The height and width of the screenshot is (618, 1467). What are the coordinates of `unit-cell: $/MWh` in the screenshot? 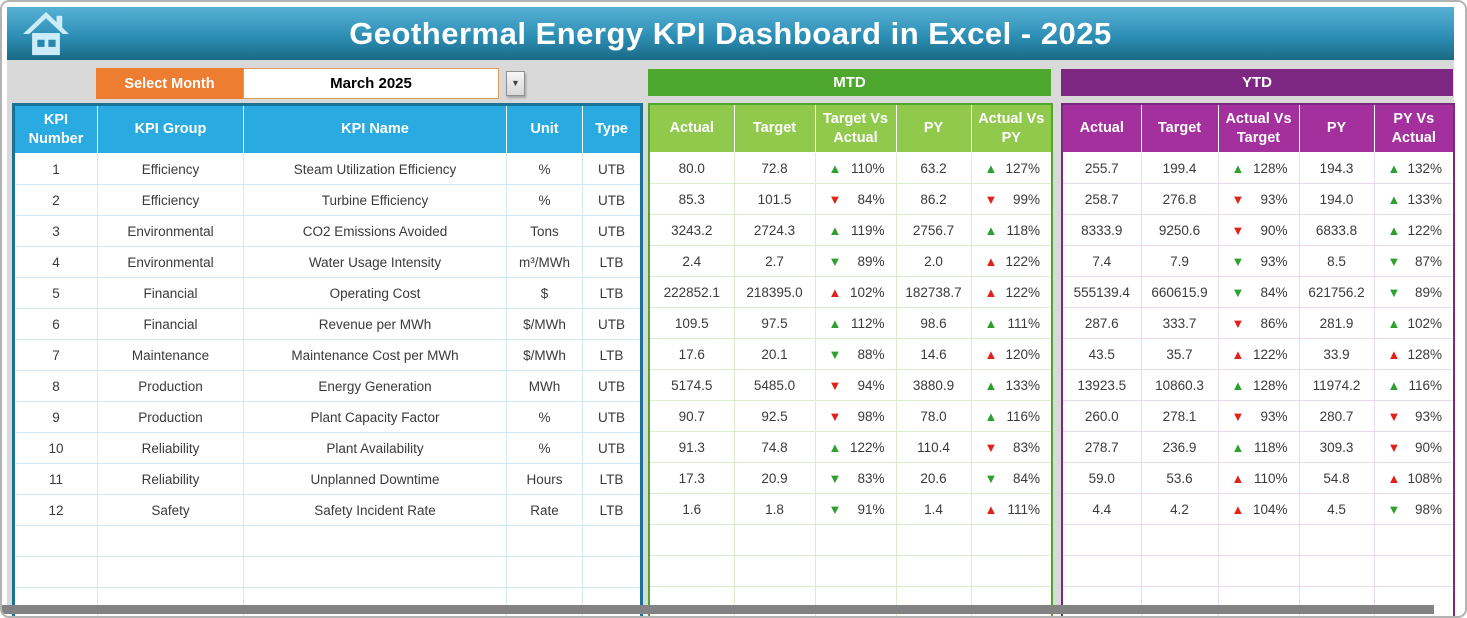 It's located at (544, 355).